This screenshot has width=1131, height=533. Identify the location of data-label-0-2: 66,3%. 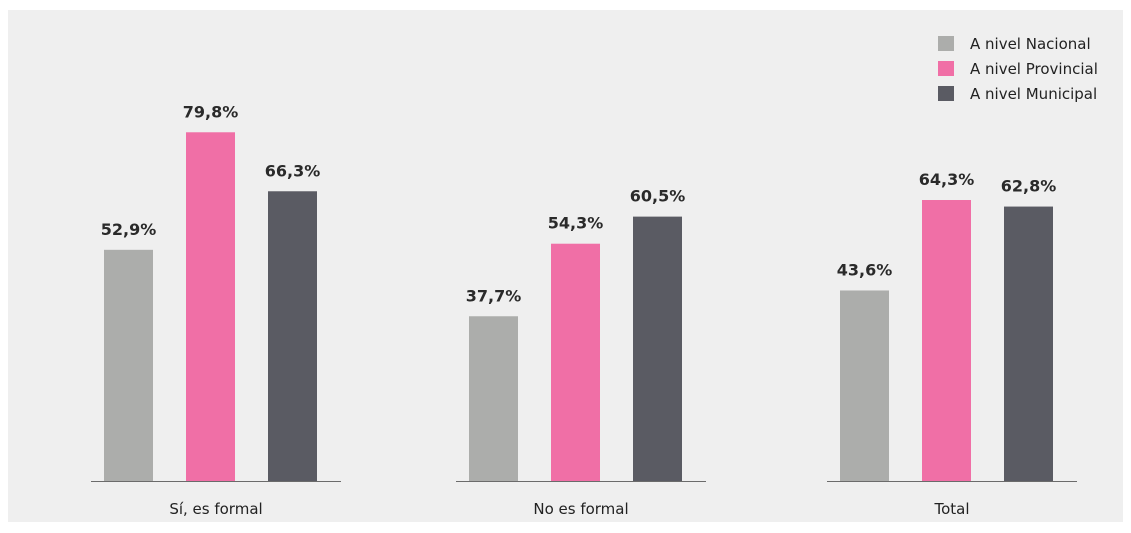
(293, 170).